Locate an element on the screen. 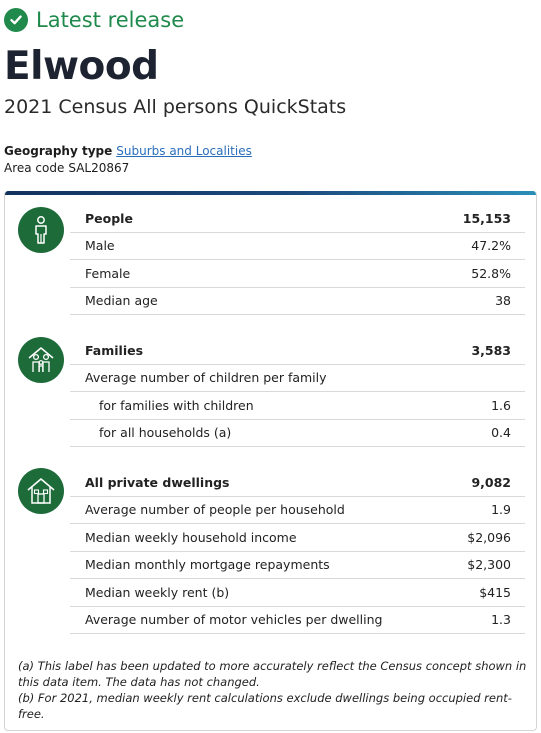 This screenshot has height=733, width=541. geography-type-link: Suburbs and Localities is located at coordinates (184, 151).